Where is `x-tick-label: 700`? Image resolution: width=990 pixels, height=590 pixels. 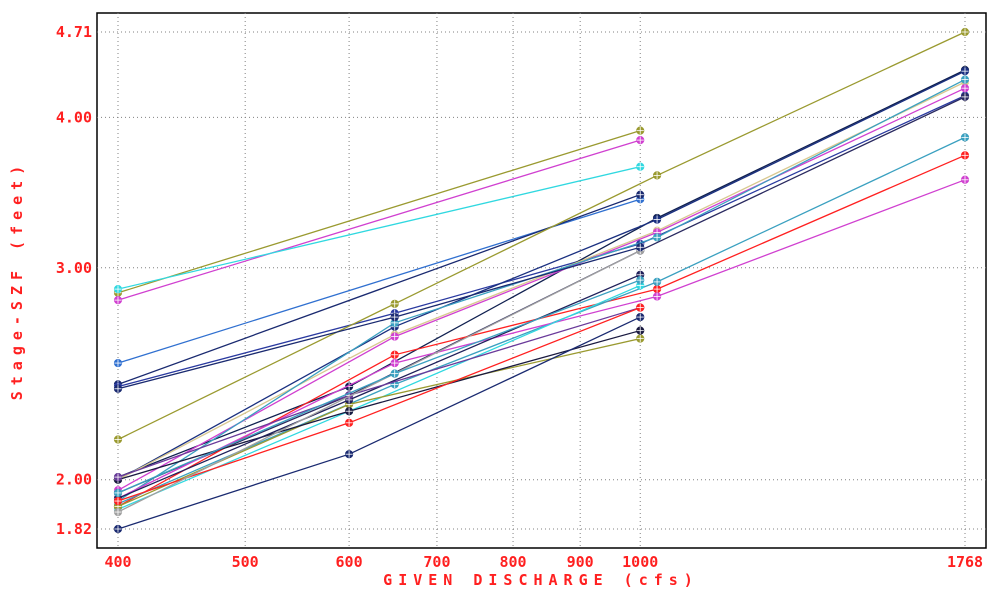 x-tick-label: 700 is located at coordinates (436, 562).